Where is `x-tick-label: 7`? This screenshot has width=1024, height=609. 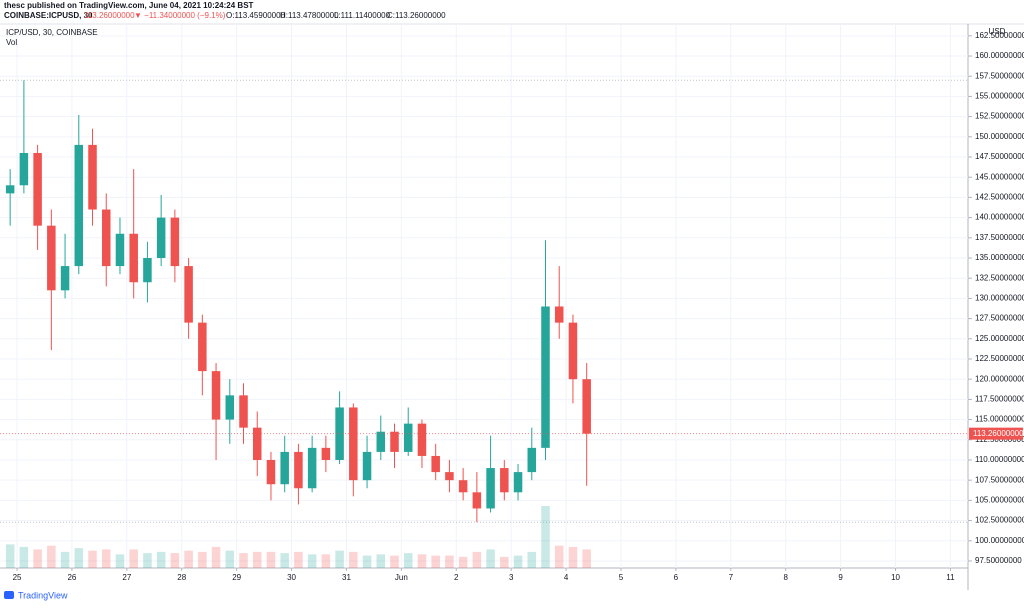
x-tick-label: 7 is located at coordinates (731, 577).